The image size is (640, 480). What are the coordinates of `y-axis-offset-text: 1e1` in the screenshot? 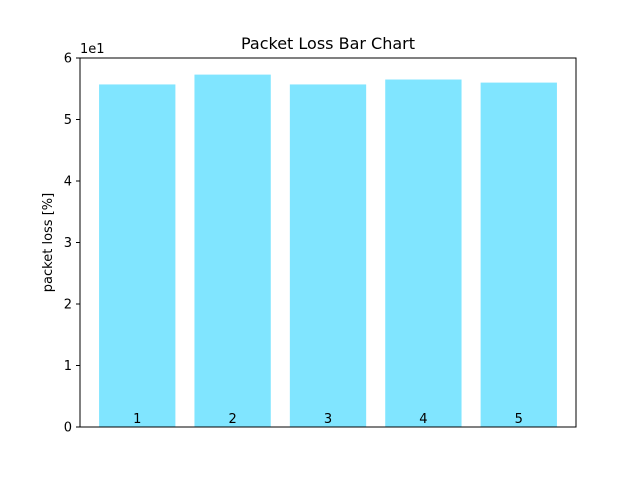 It's located at (92, 49).